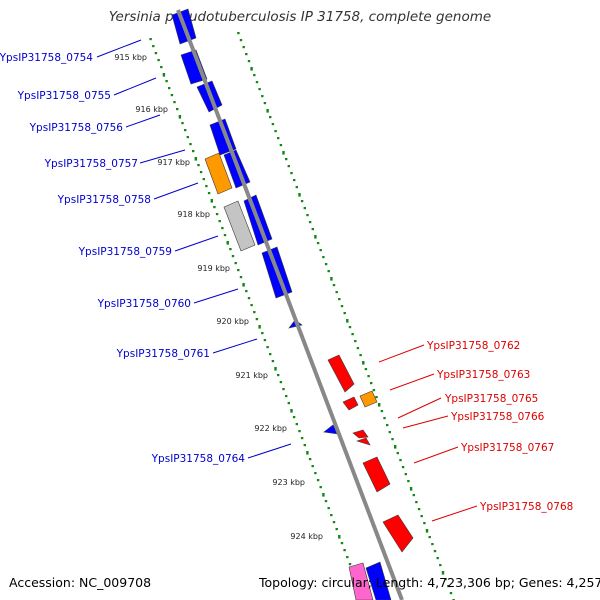 Image resolution: width=600 pixels, height=600 pixels. Describe the element at coordinates (473, 346) in the screenshot. I see `gene-label-YpsIP31758_0762: YpsIP31758_0762` at that location.